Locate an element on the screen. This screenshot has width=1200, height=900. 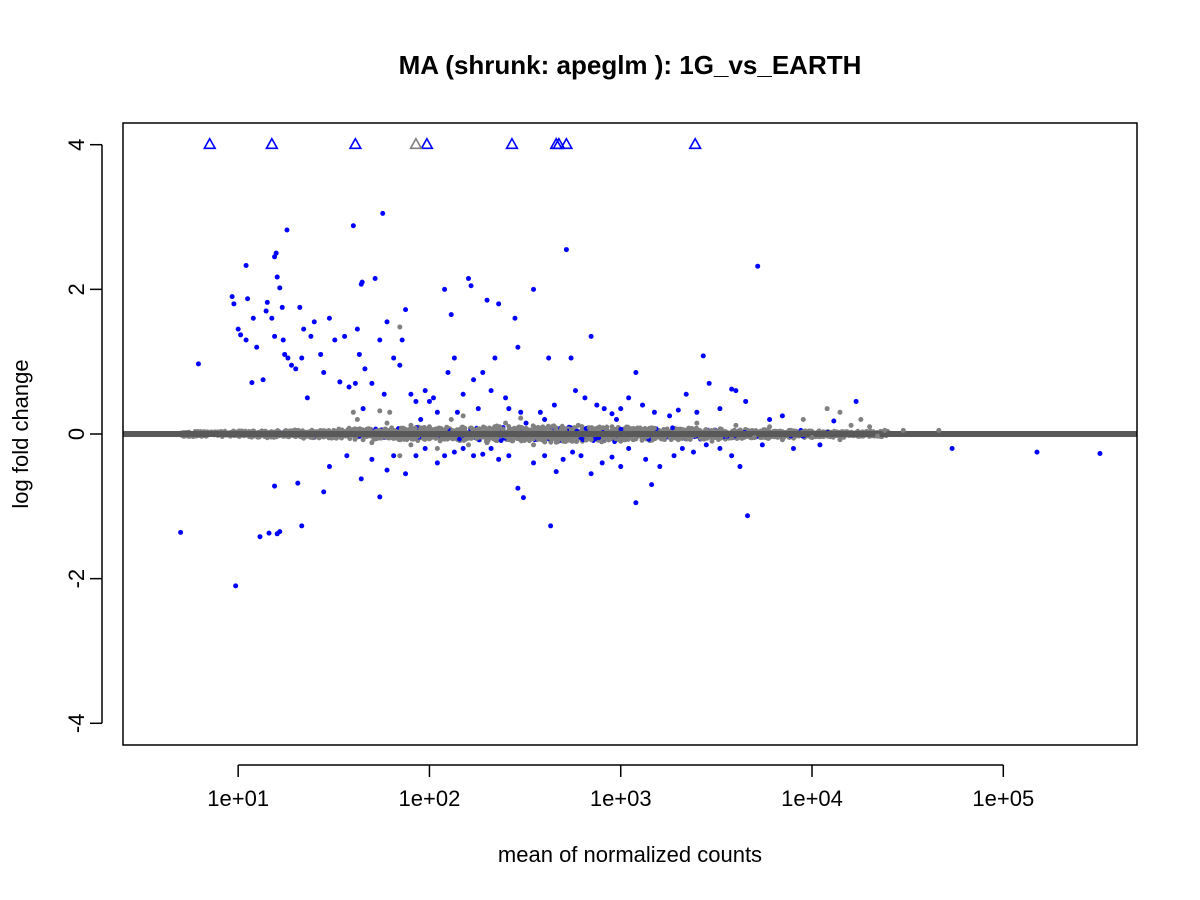
chart-title: MA (shrunk: apeglm ): 1G_vs_EARTH is located at coordinates (630, 65).